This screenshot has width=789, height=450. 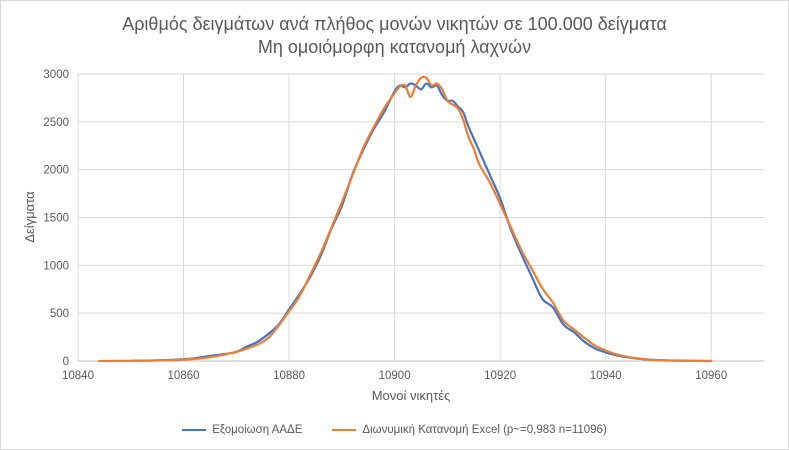 What do you see at coordinates (411, 395) in the screenshot?
I see `x-axis-title: Μονοί νικητές` at bounding box center [411, 395].